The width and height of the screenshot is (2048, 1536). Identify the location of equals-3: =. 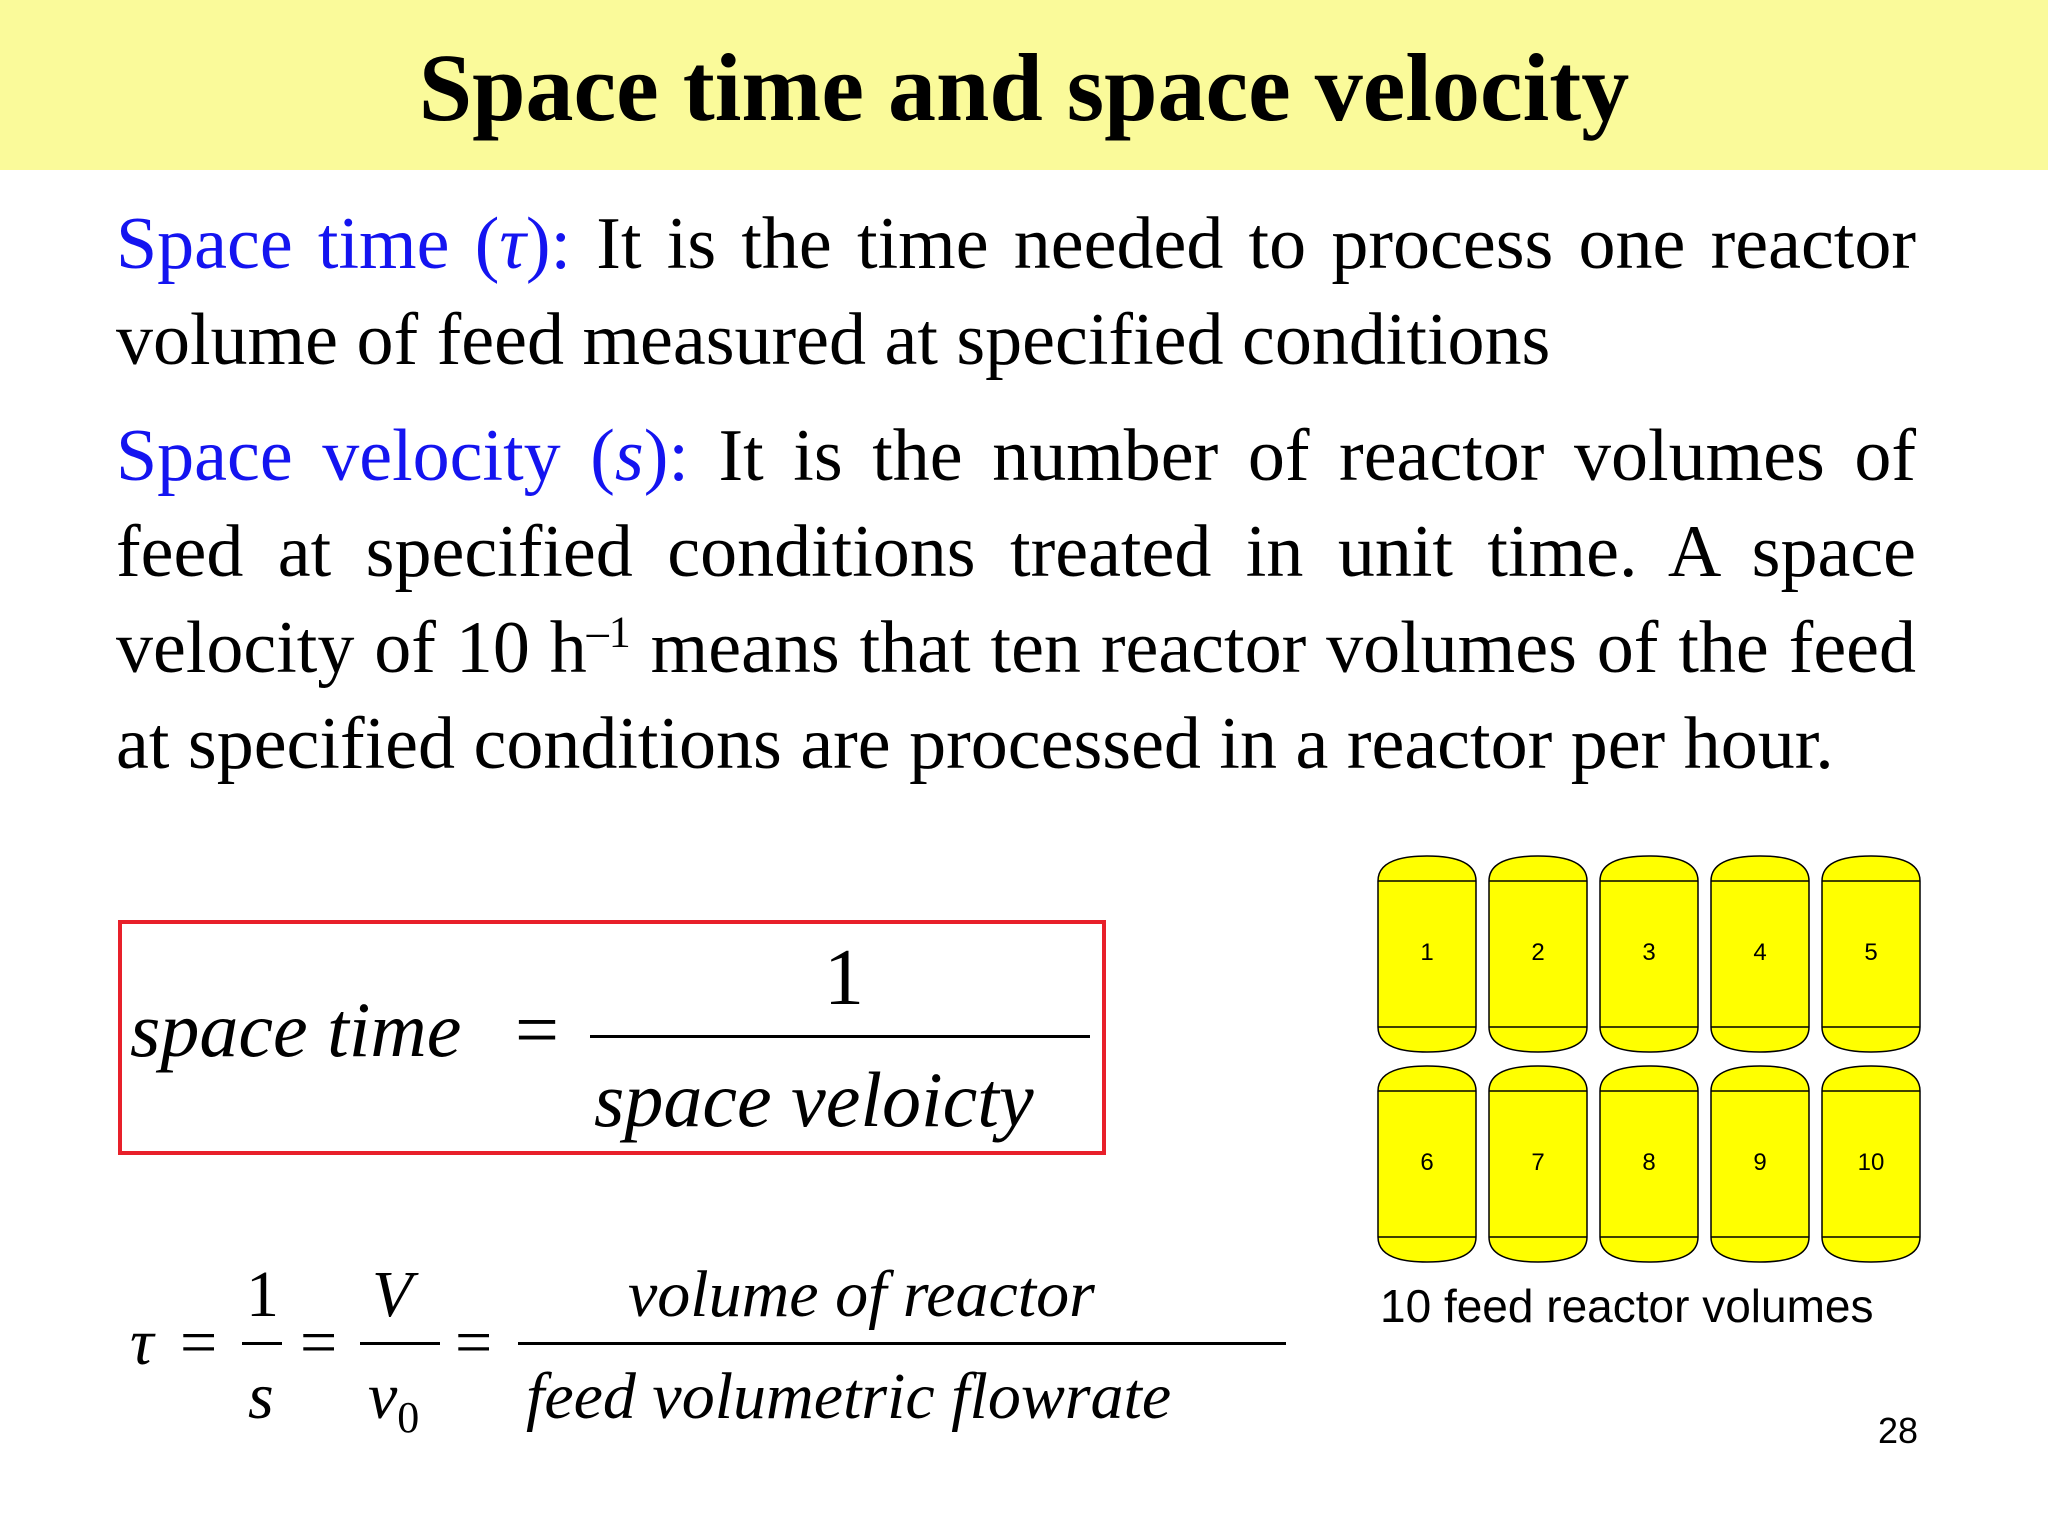
(474, 1342).